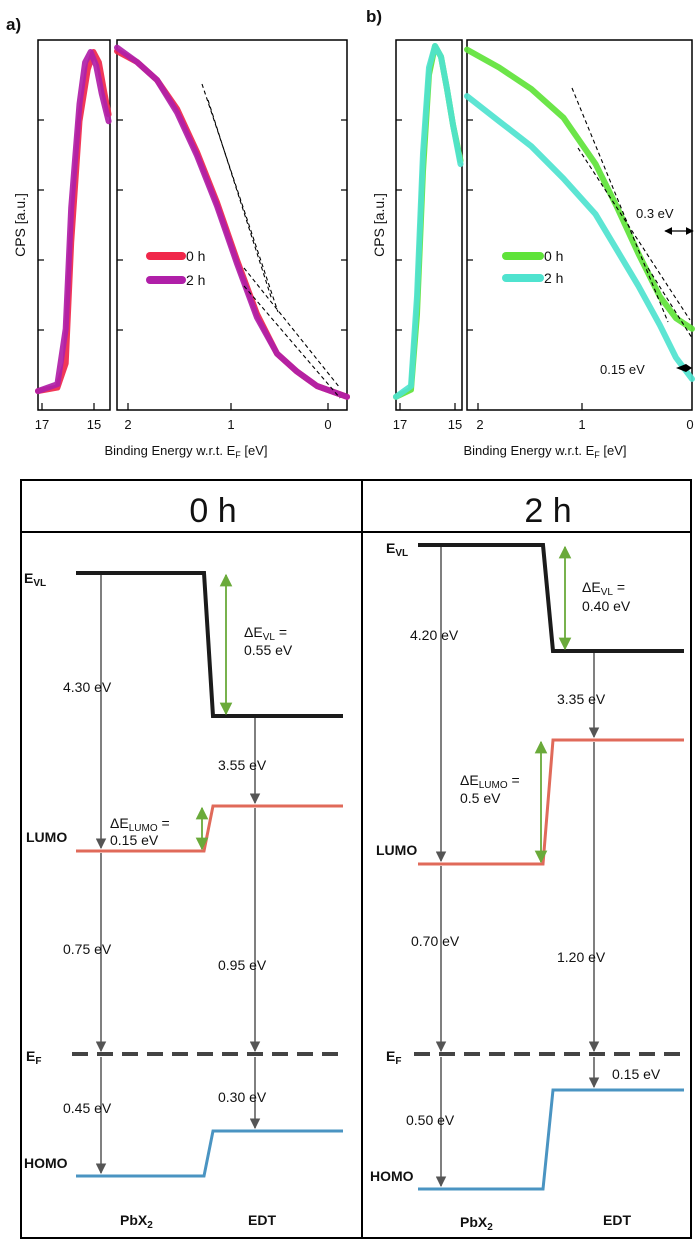  I want to click on panel-a-xlabel: Binding Energy w.r.t. EF [eV], so click(185, 451).